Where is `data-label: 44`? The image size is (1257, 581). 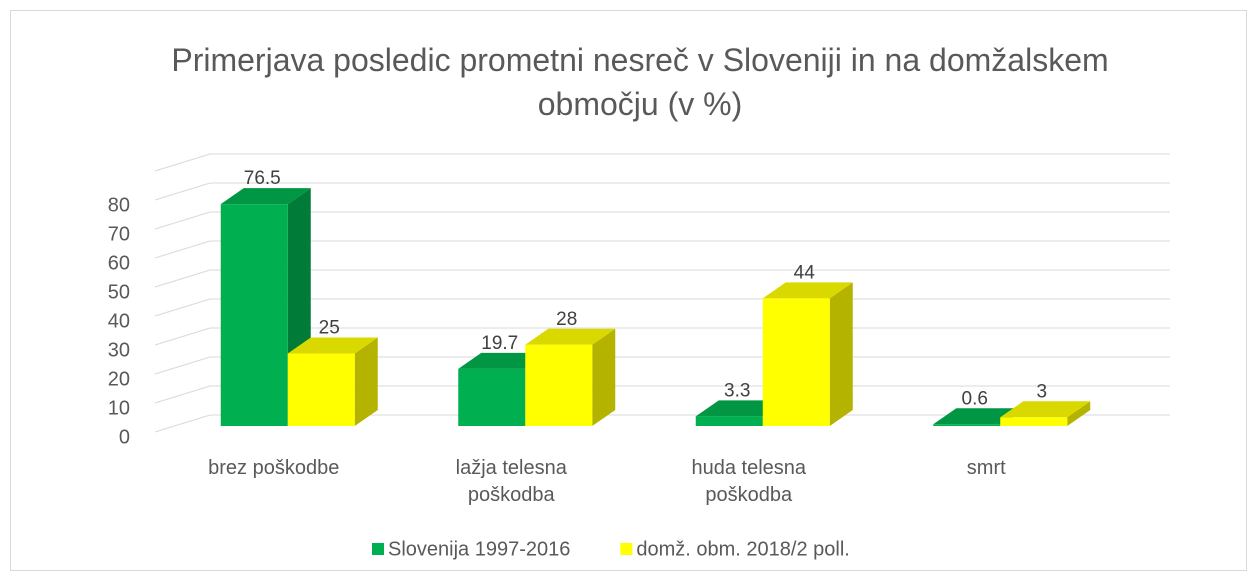 data-label: 44 is located at coordinates (805, 272).